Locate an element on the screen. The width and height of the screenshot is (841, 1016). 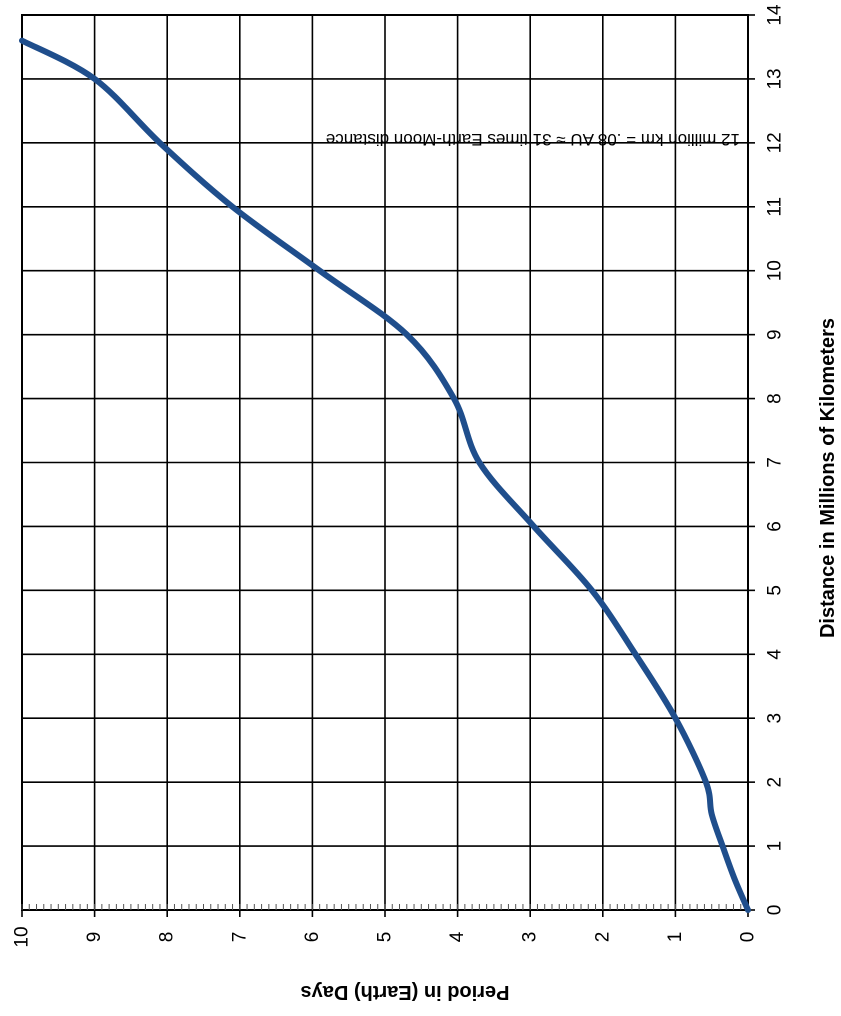
y-axis-title: Period in (Earth) Days is located at coordinates (405, 992).